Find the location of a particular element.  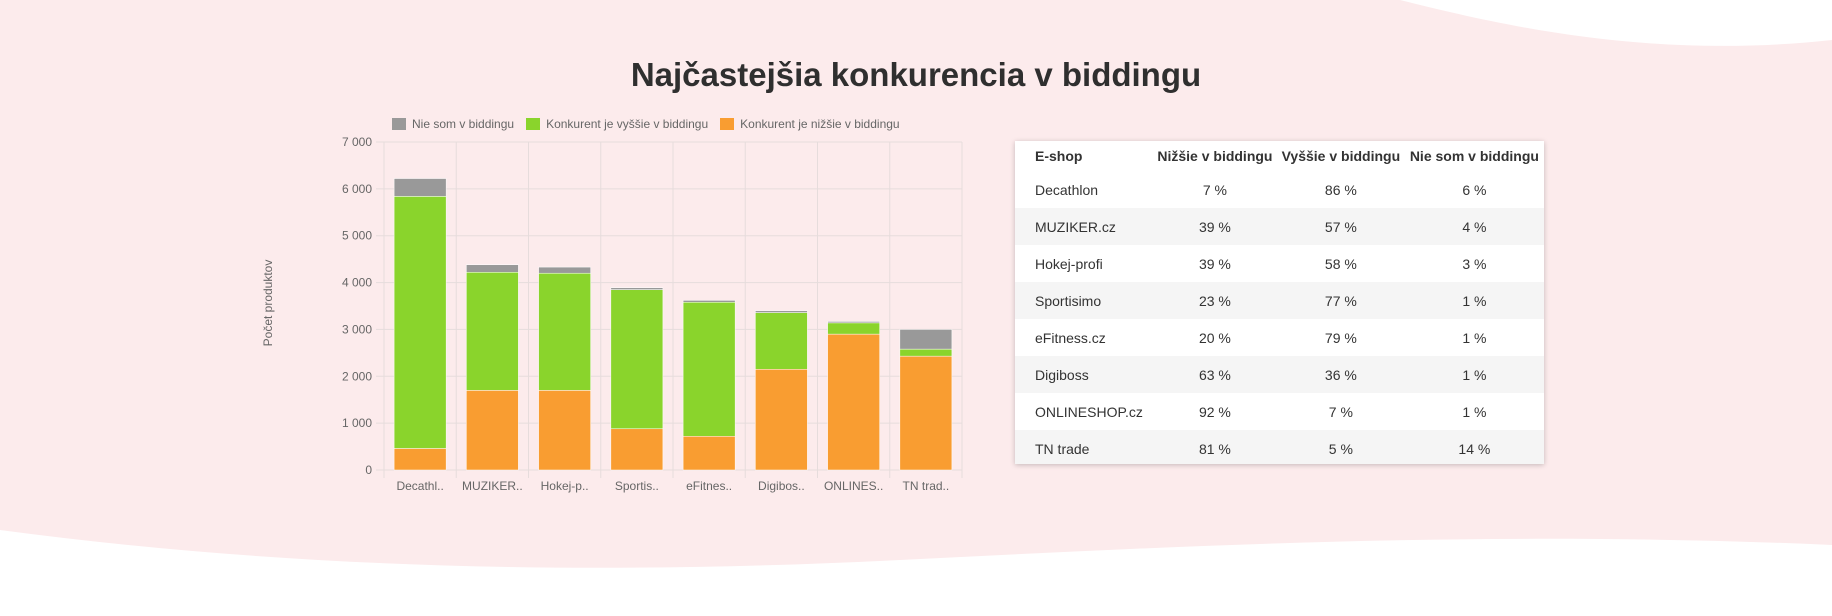

x-tick-label: eFitnes.. is located at coordinates (709, 486).